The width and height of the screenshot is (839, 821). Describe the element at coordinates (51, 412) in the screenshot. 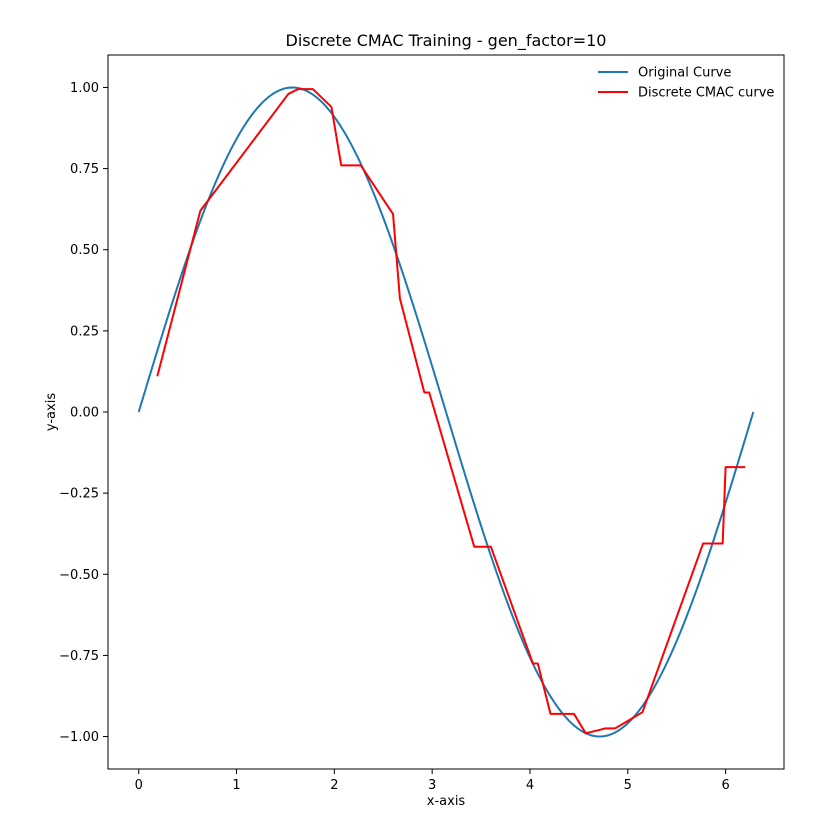

I see `y-axis-label: y-axis` at that location.